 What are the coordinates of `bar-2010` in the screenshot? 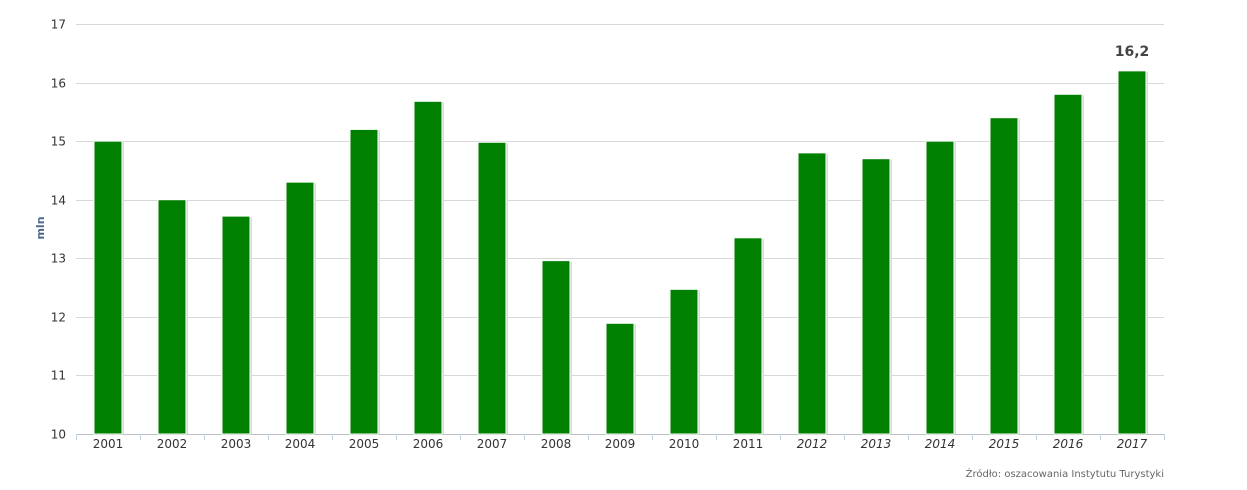 It's located at (684, 361).